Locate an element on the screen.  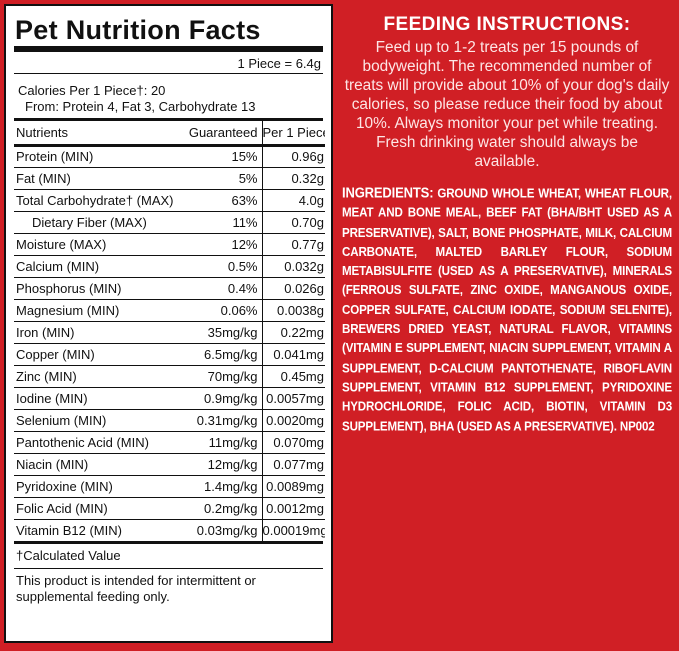
nutrient-name: Protein (MIN) is located at coordinates (100, 156).